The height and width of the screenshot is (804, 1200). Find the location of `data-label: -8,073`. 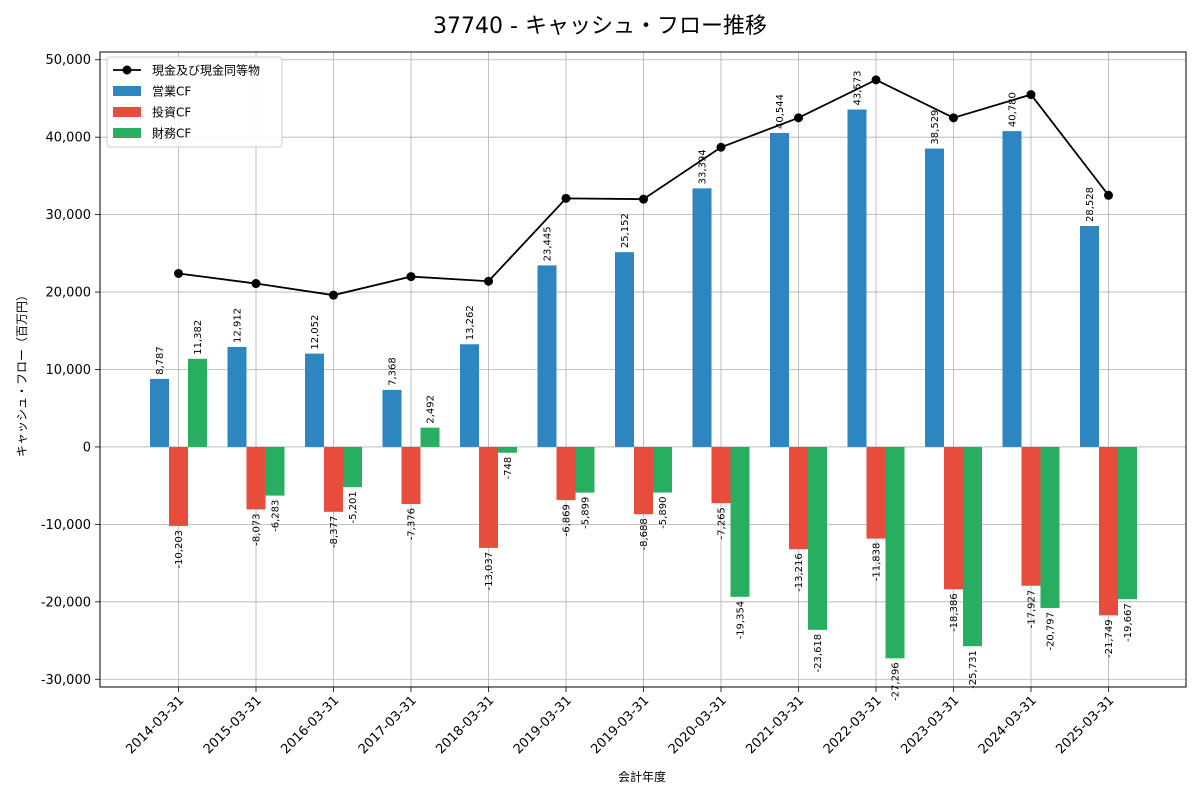

data-label: -8,073 is located at coordinates (257, 529).